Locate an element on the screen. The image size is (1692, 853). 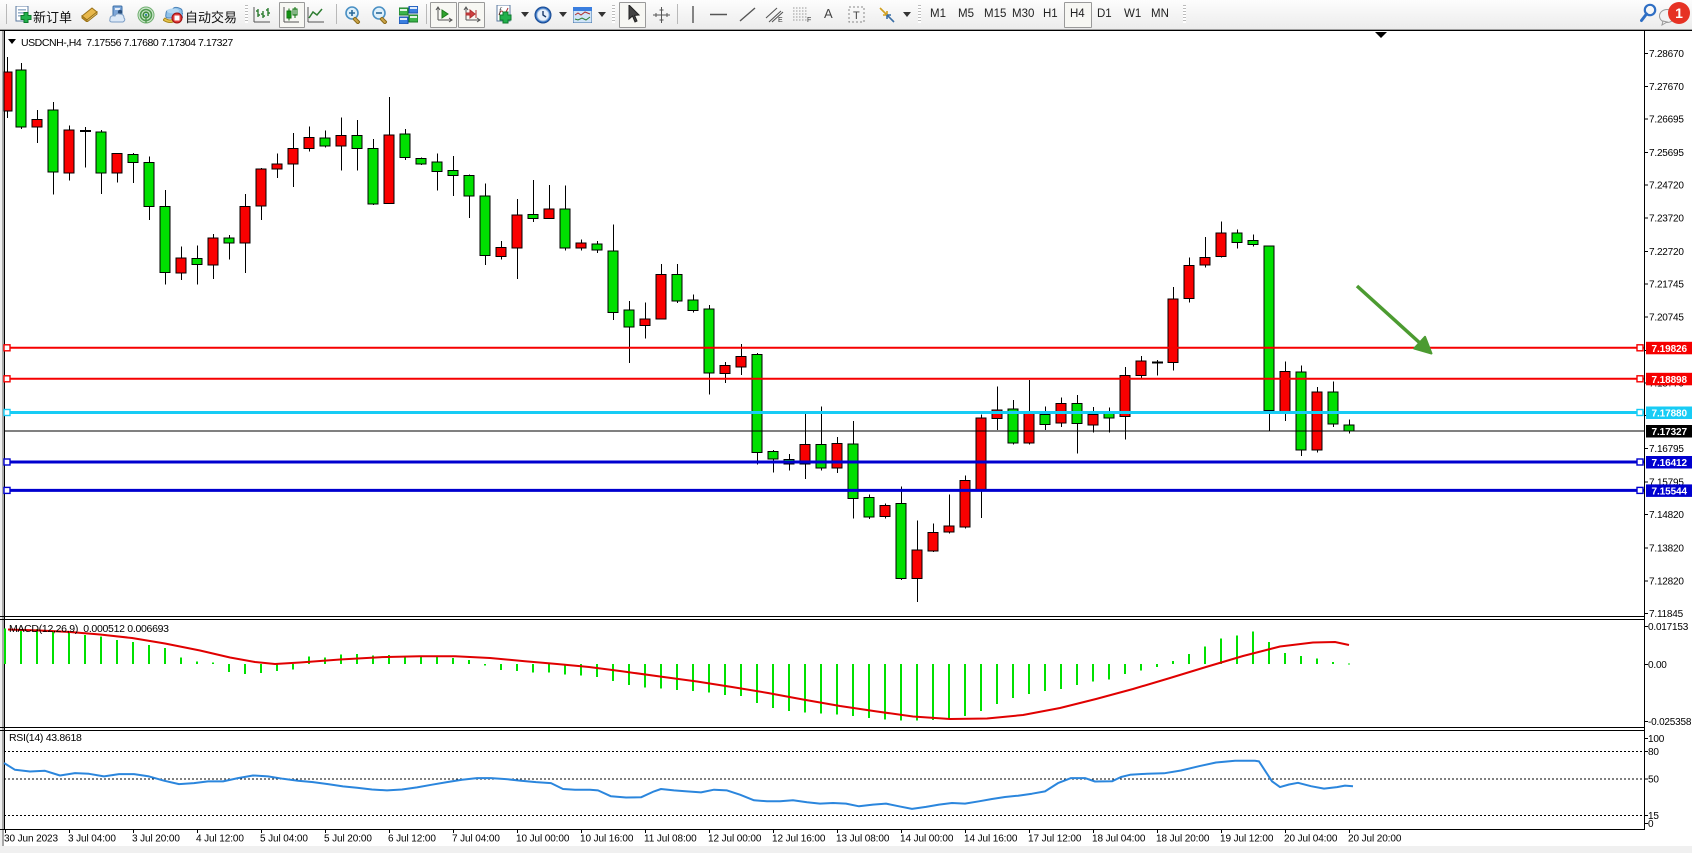
svg-text: 7.21745 is located at coordinates (1666, 284).